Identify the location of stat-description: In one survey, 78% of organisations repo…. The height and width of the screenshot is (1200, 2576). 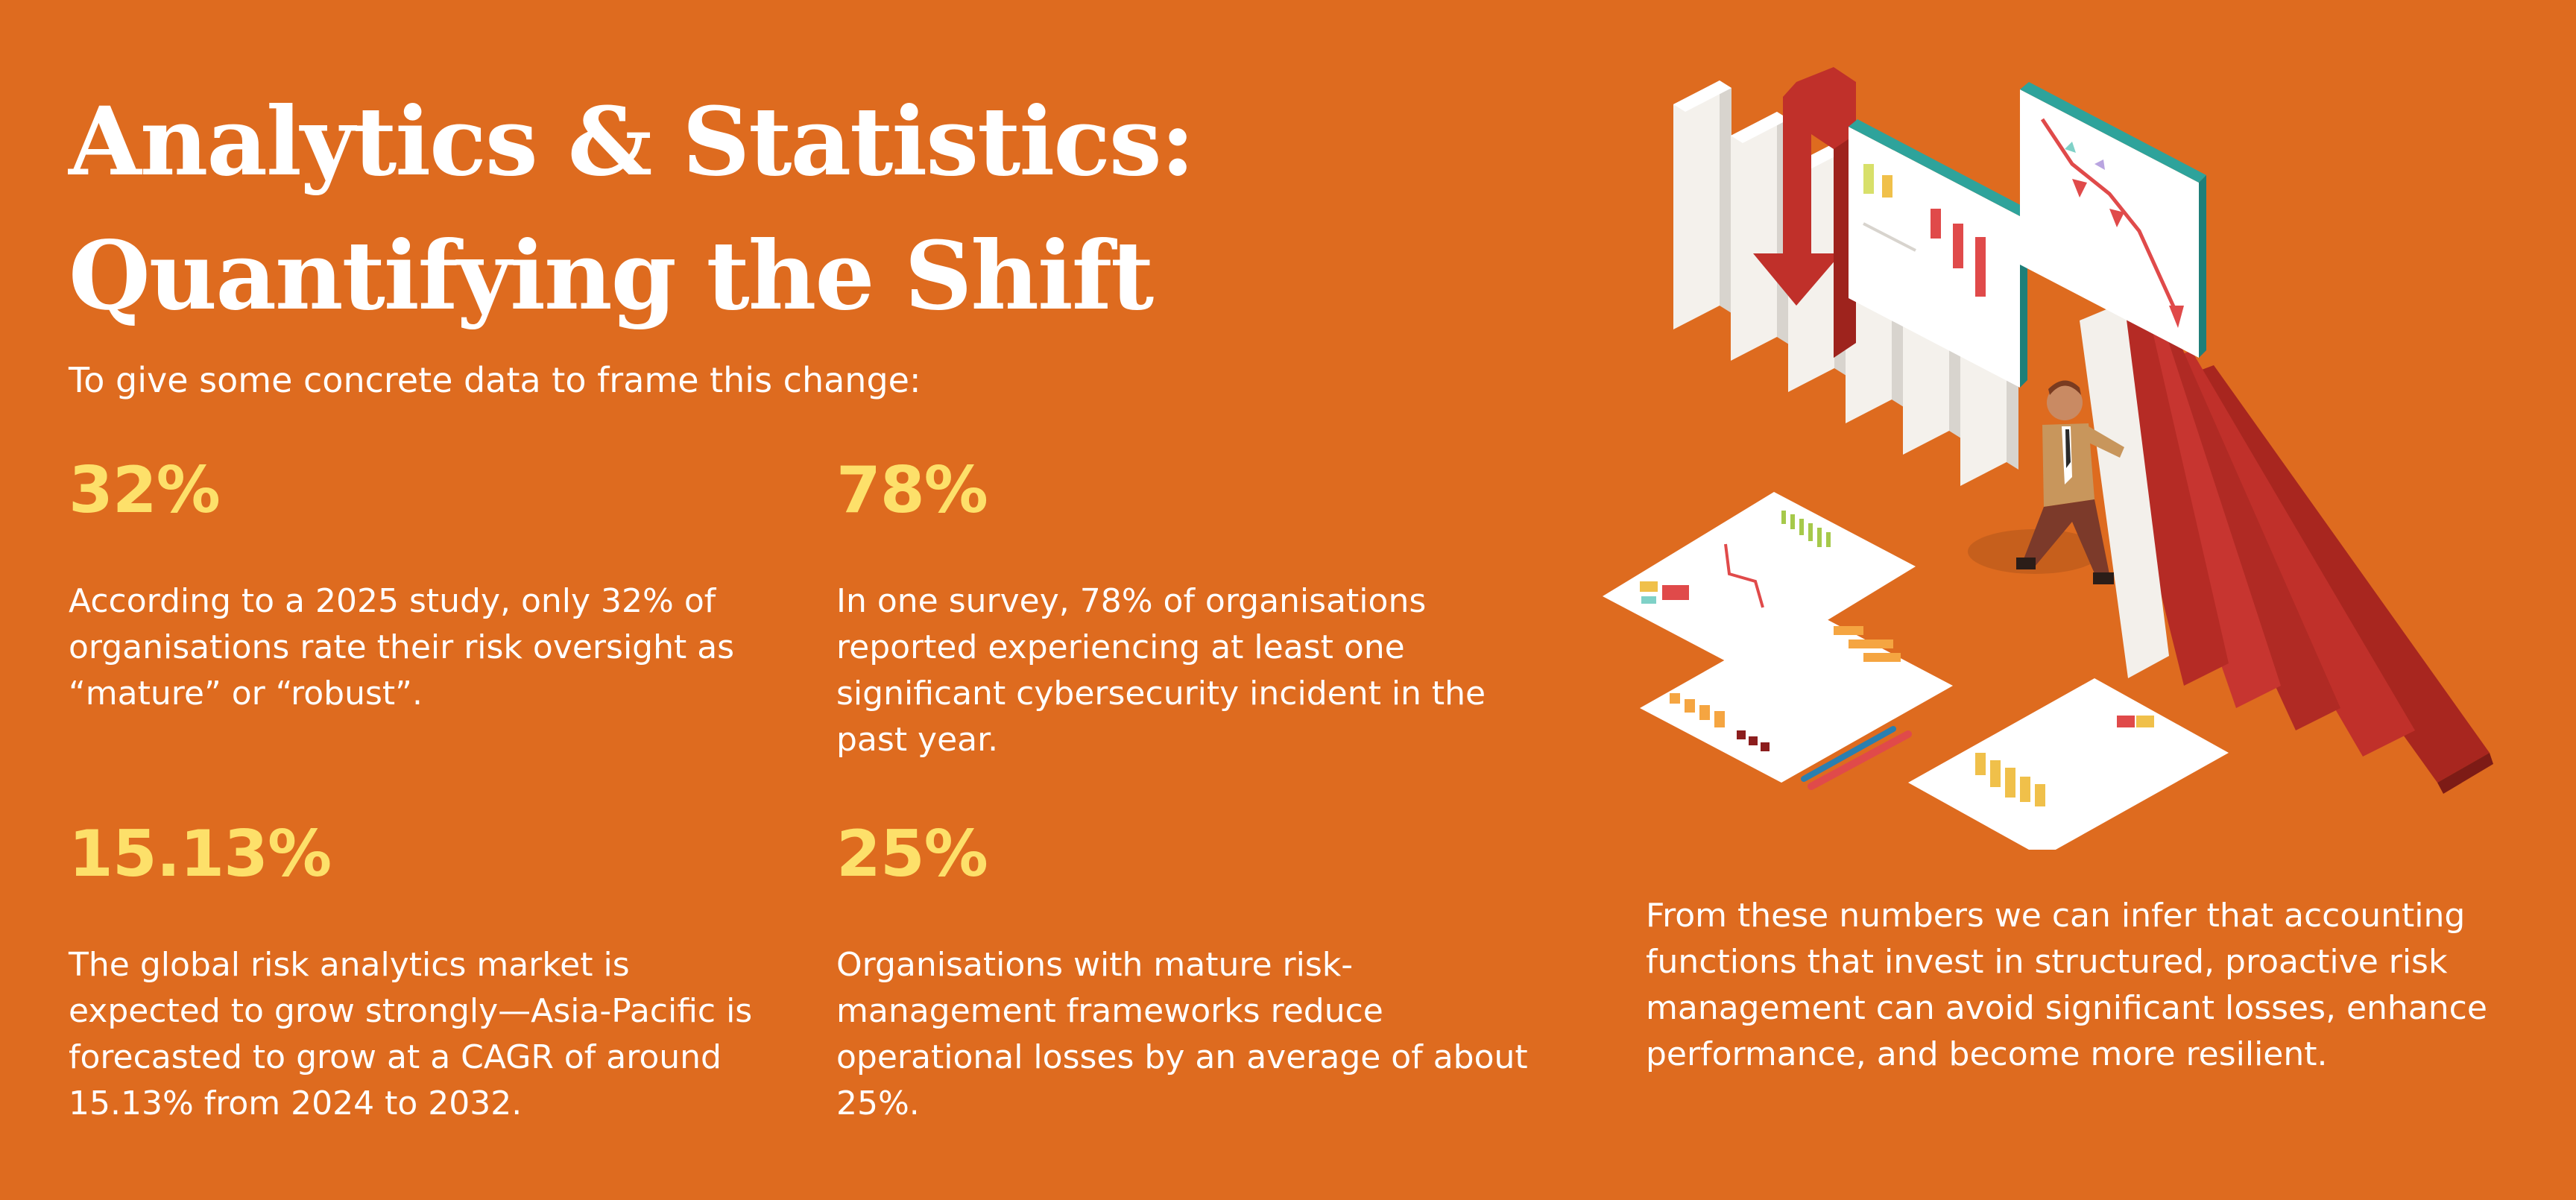
(1161, 670).